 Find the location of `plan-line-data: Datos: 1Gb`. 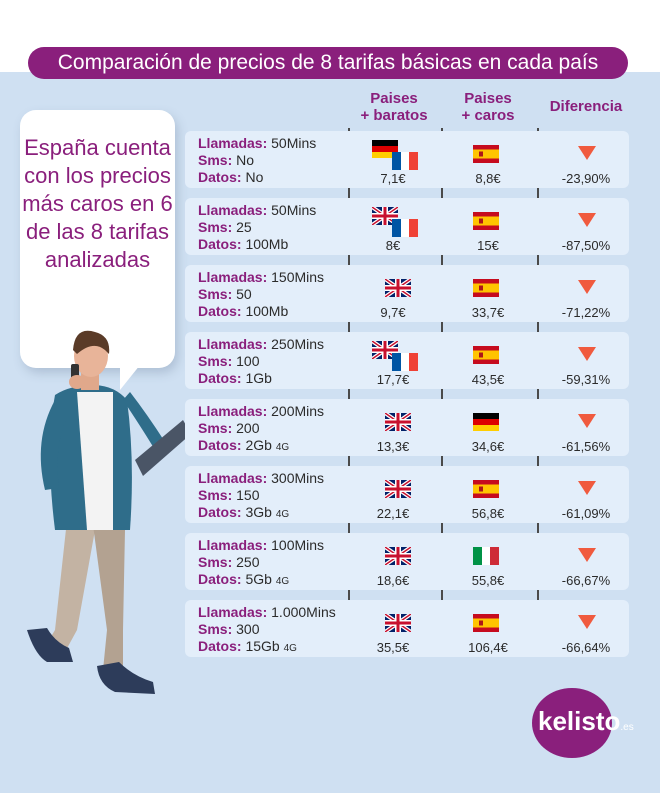

plan-line-data: Datos: 1Gb is located at coordinates (261, 378).